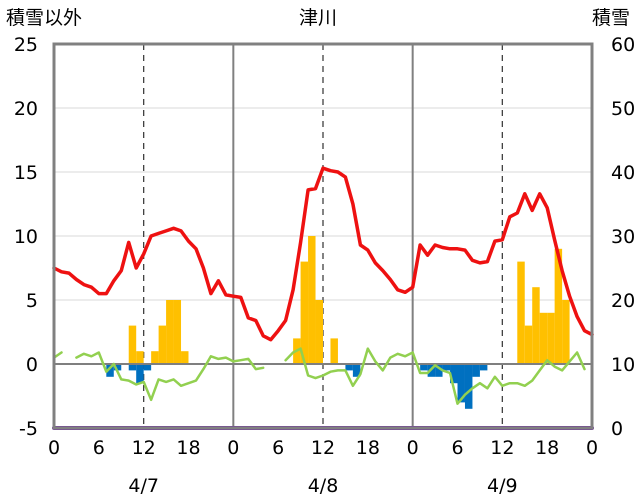 The height and width of the screenshot is (501, 636). What do you see at coordinates (623, 45) in the screenshot?
I see `right-tick-label: 60` at bounding box center [623, 45].